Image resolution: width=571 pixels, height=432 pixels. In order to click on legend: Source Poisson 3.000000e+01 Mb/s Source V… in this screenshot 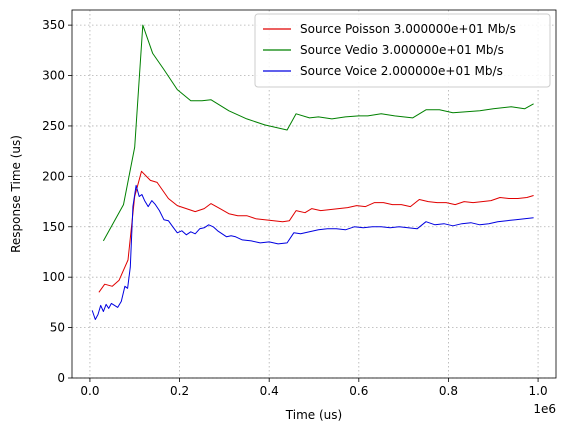, I will do `click(402, 50)`.